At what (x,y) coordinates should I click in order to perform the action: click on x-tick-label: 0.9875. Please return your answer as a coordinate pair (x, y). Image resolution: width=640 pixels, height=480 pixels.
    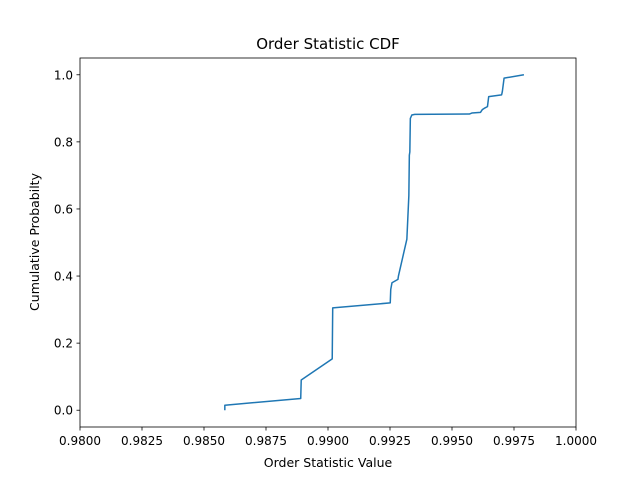
    Looking at the image, I should click on (266, 441).